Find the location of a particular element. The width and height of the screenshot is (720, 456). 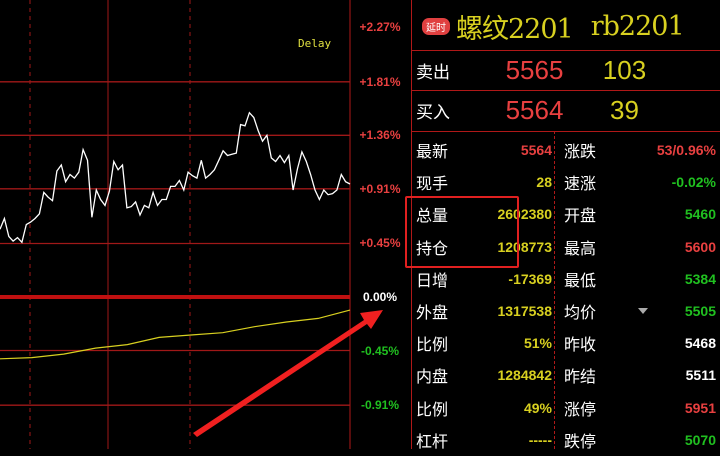

stat-value: 5460 is located at coordinates (700, 214).